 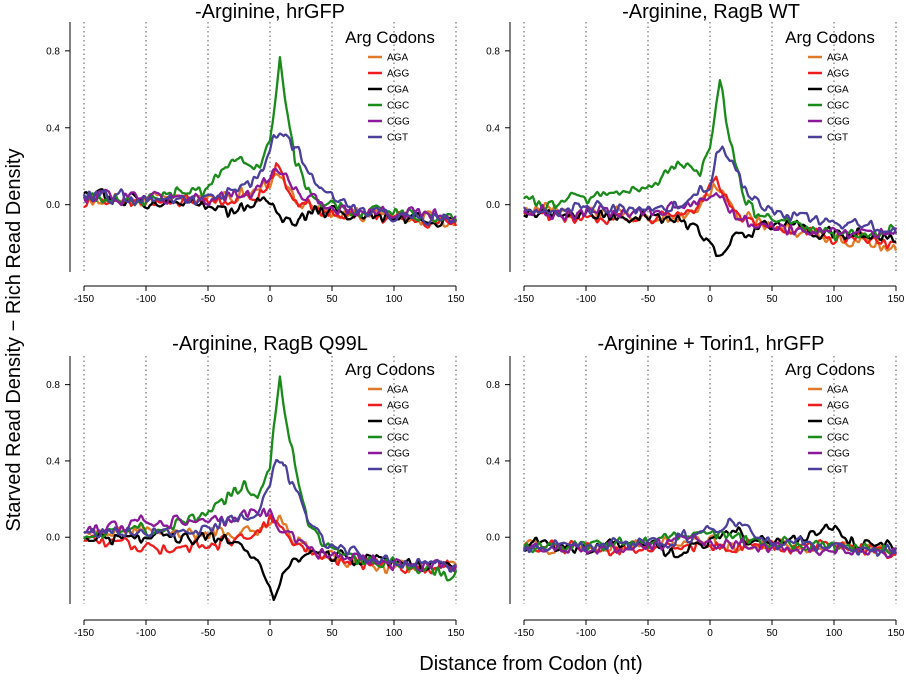 What do you see at coordinates (14, 340) in the screenshot?
I see `y-axis-title: Starved Read Density − Rich Read Density` at bounding box center [14, 340].